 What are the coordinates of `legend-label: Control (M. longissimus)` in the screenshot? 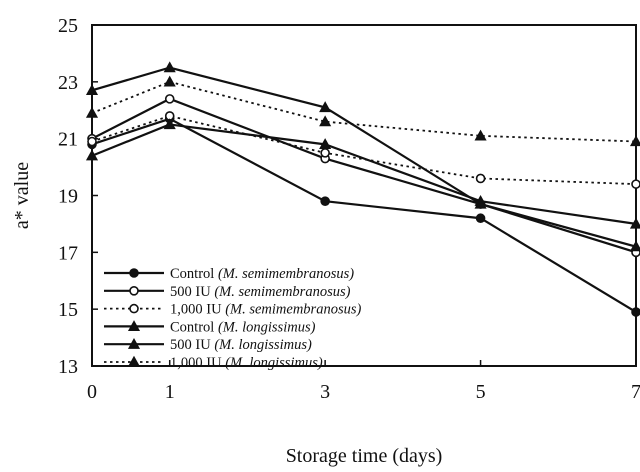 It's located at (243, 327).